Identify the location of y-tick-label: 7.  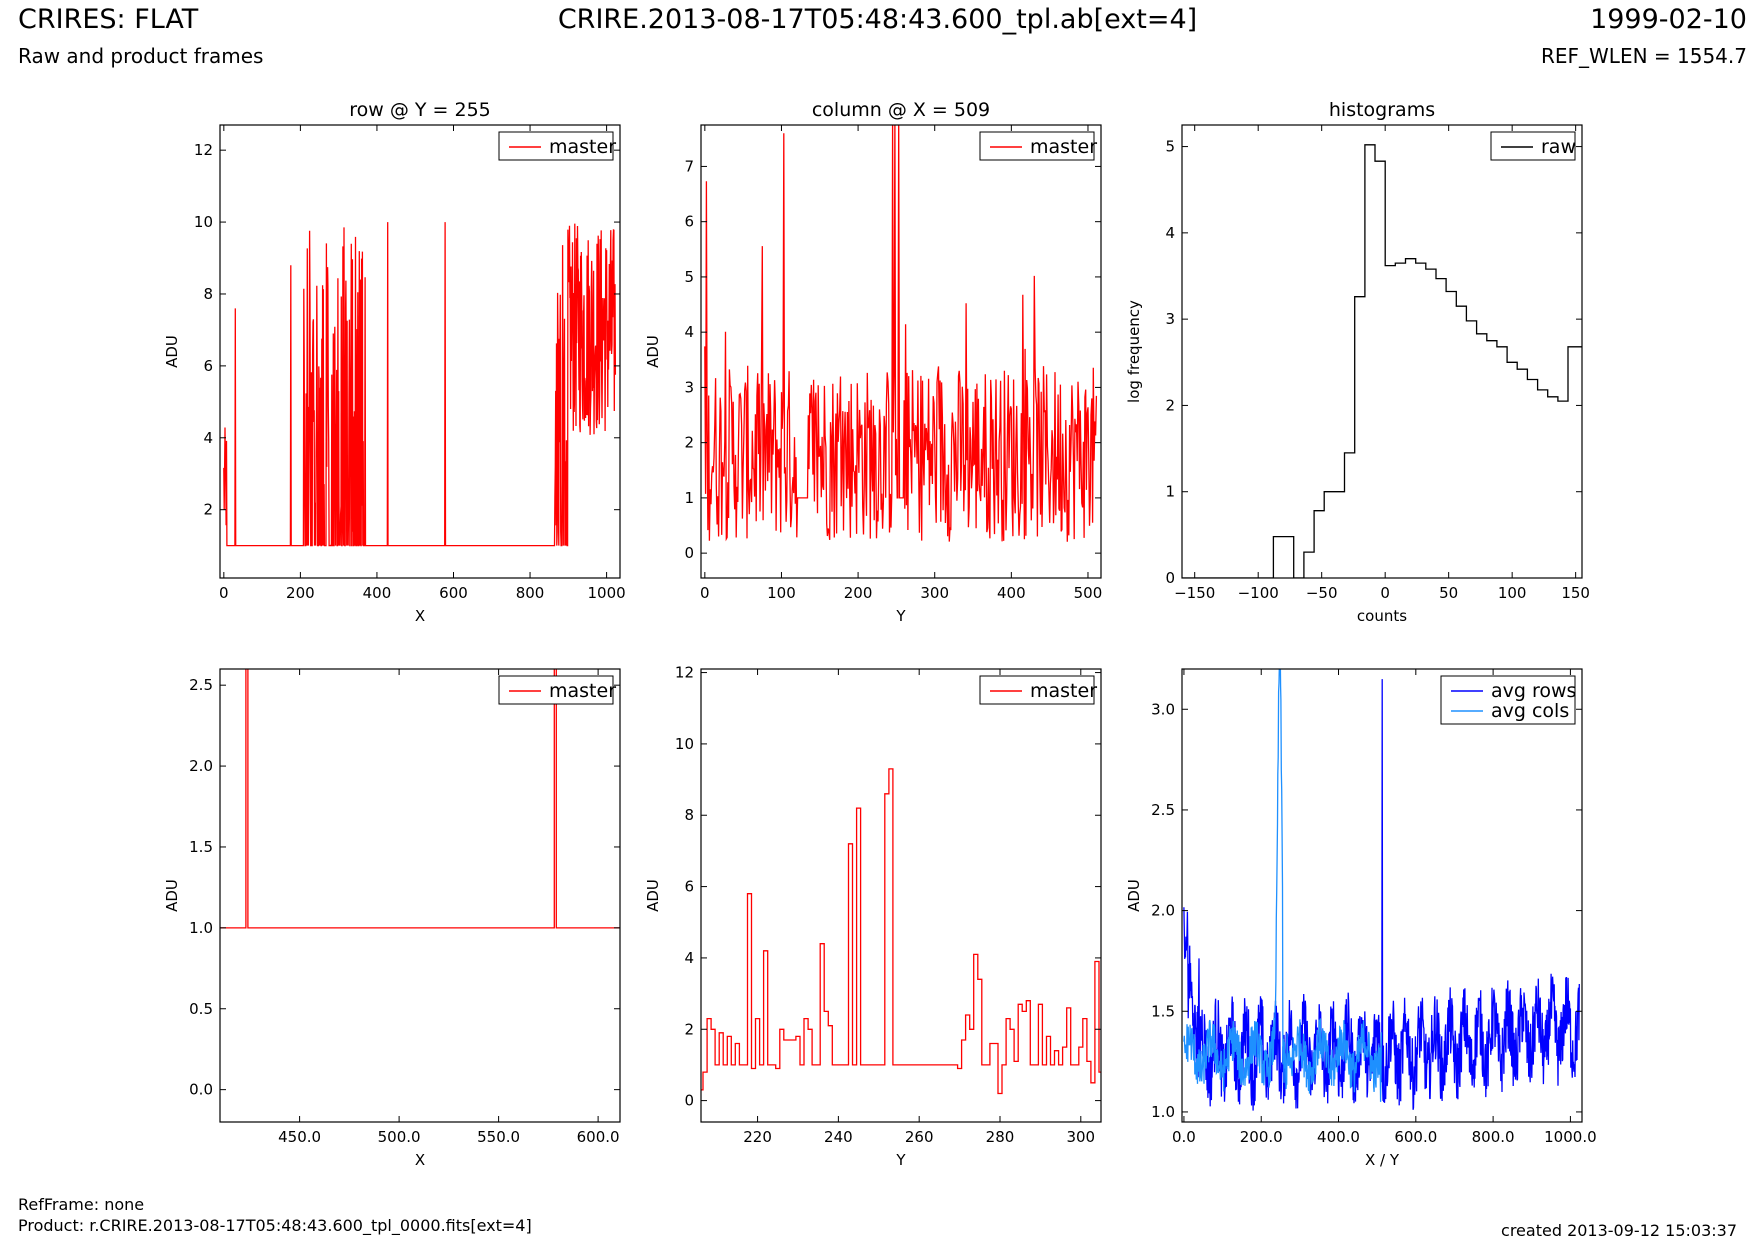
(689, 166).